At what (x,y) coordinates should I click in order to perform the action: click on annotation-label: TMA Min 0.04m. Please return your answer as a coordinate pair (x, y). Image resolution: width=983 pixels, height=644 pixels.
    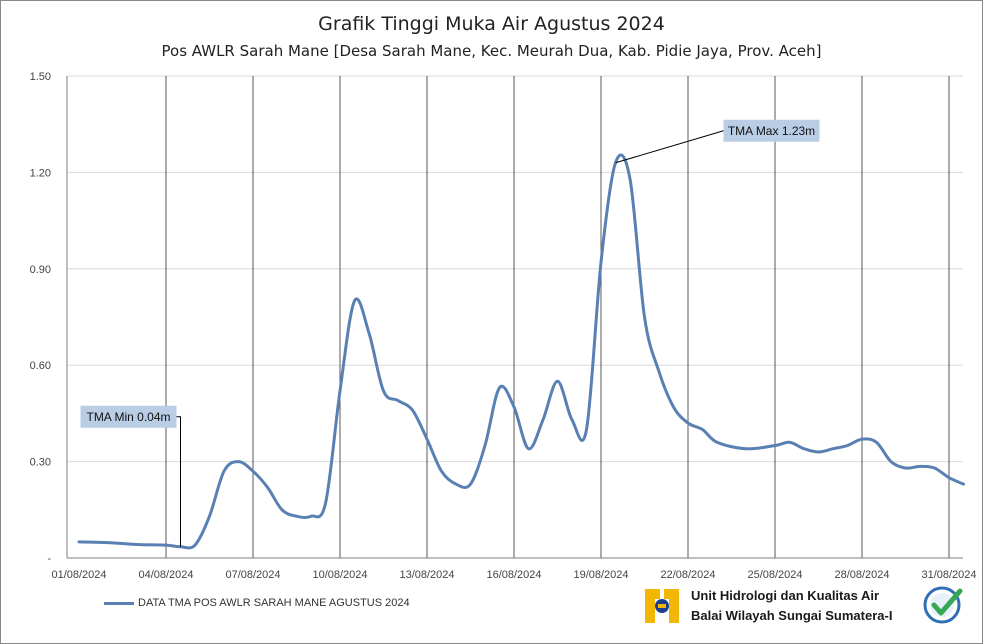
    Looking at the image, I should click on (128, 417).